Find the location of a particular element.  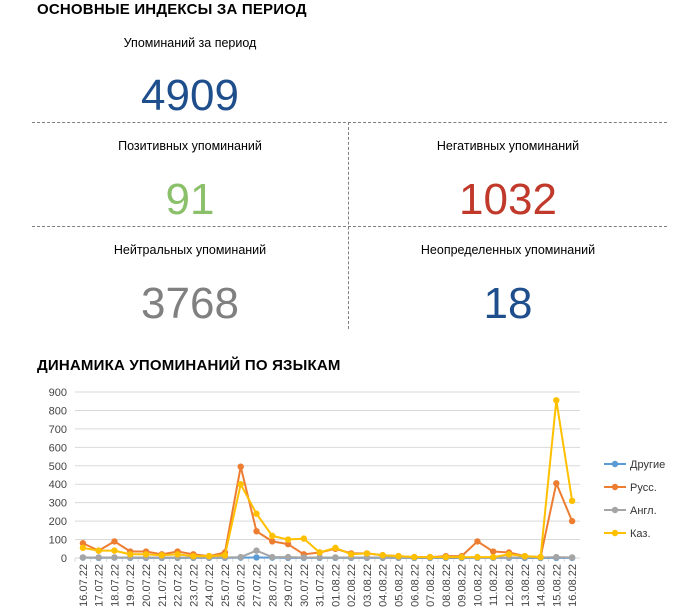

undefined-mentions-value: 18 is located at coordinates (508, 303).